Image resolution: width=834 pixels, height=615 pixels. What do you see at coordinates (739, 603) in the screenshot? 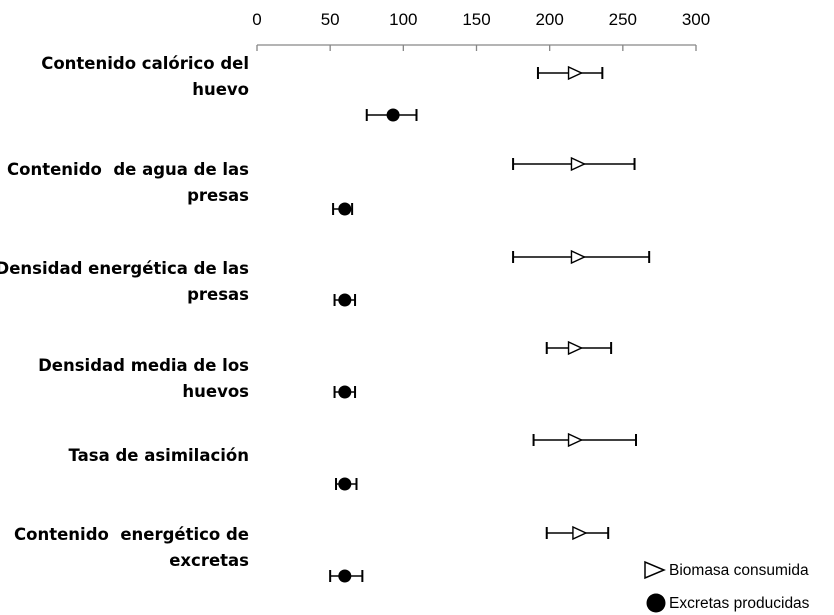
I see `legend-label-excretas: Excretas producidas` at bounding box center [739, 603].